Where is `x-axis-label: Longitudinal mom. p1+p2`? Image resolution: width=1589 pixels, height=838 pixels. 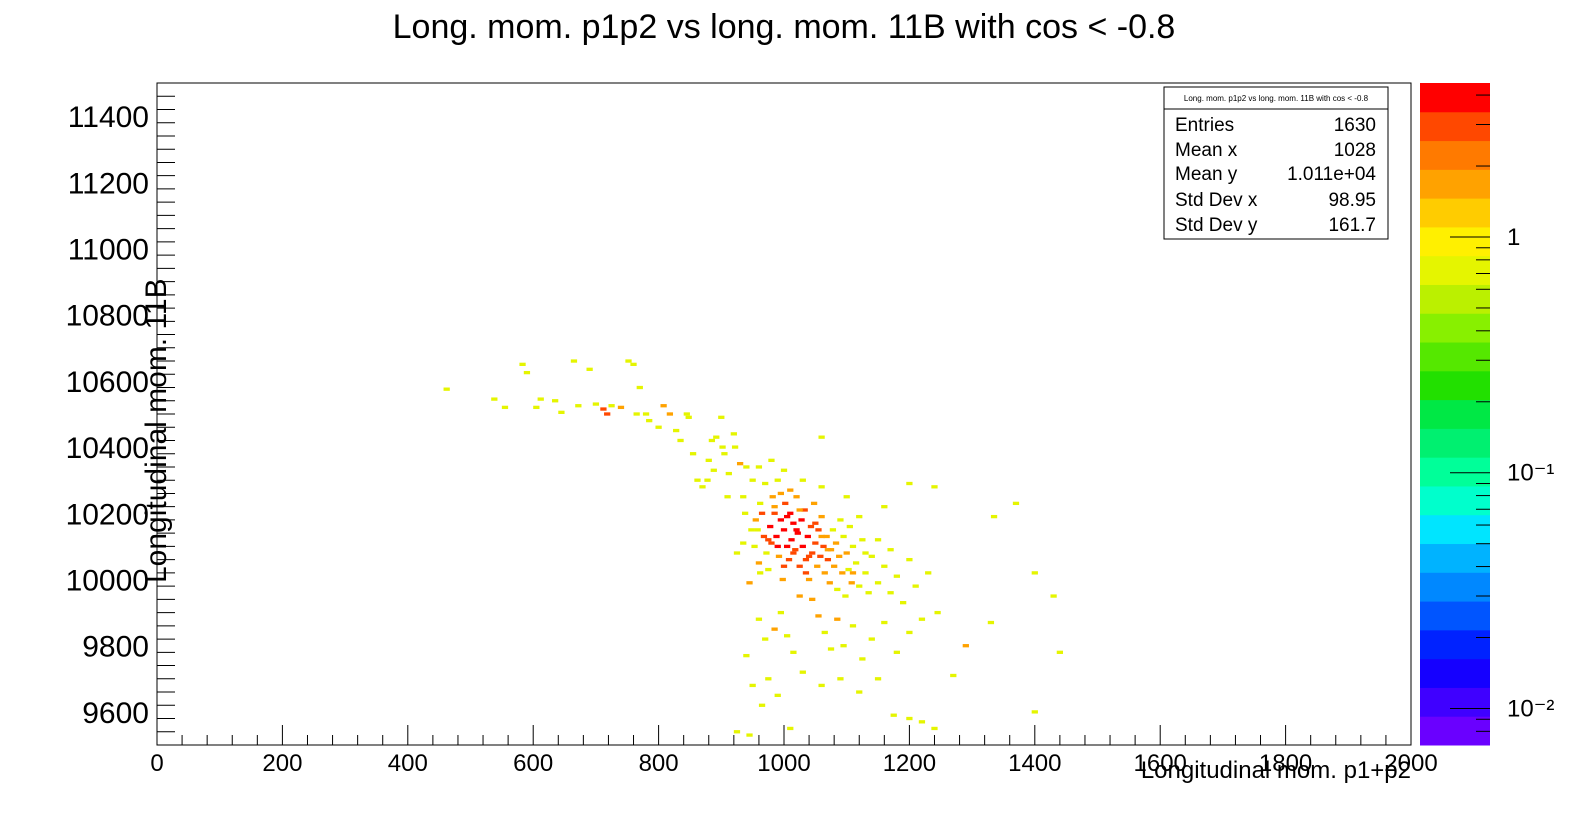 x-axis-label: Longitudinal mom. p1+p2 is located at coordinates (1276, 770).